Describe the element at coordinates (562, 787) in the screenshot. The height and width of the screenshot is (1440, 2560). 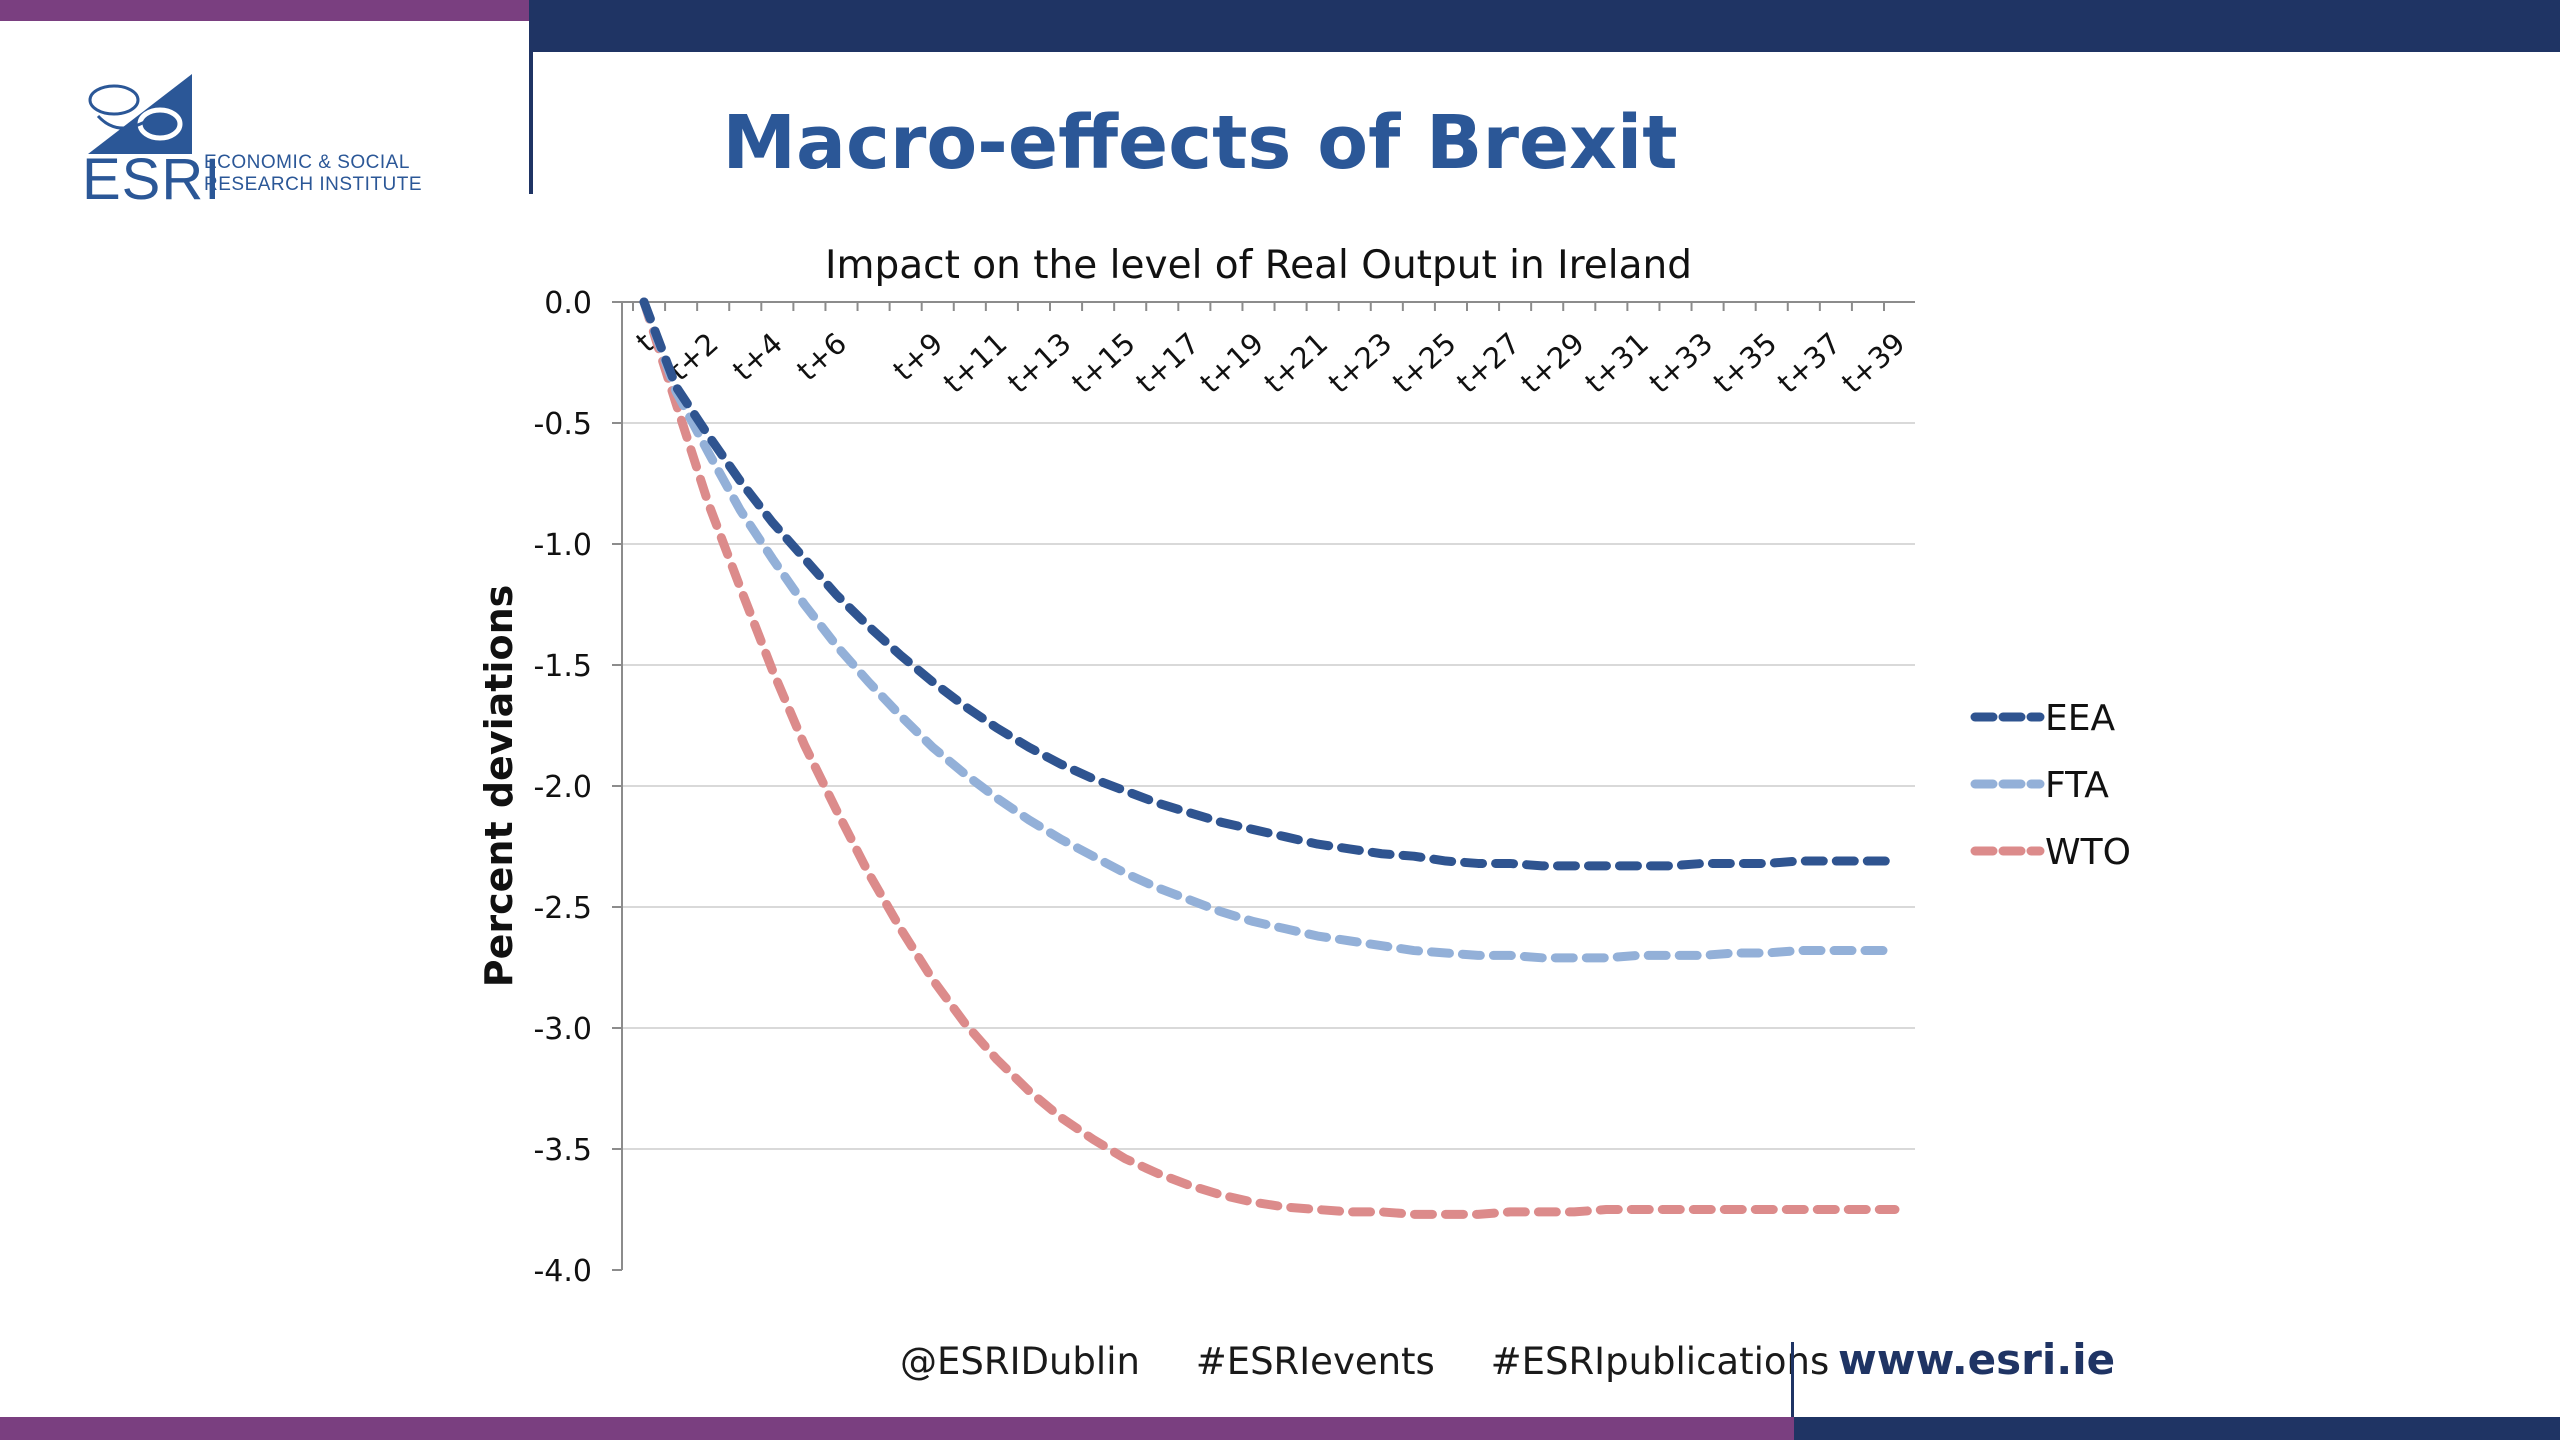
I see `y-tick-label: -2.0` at that location.